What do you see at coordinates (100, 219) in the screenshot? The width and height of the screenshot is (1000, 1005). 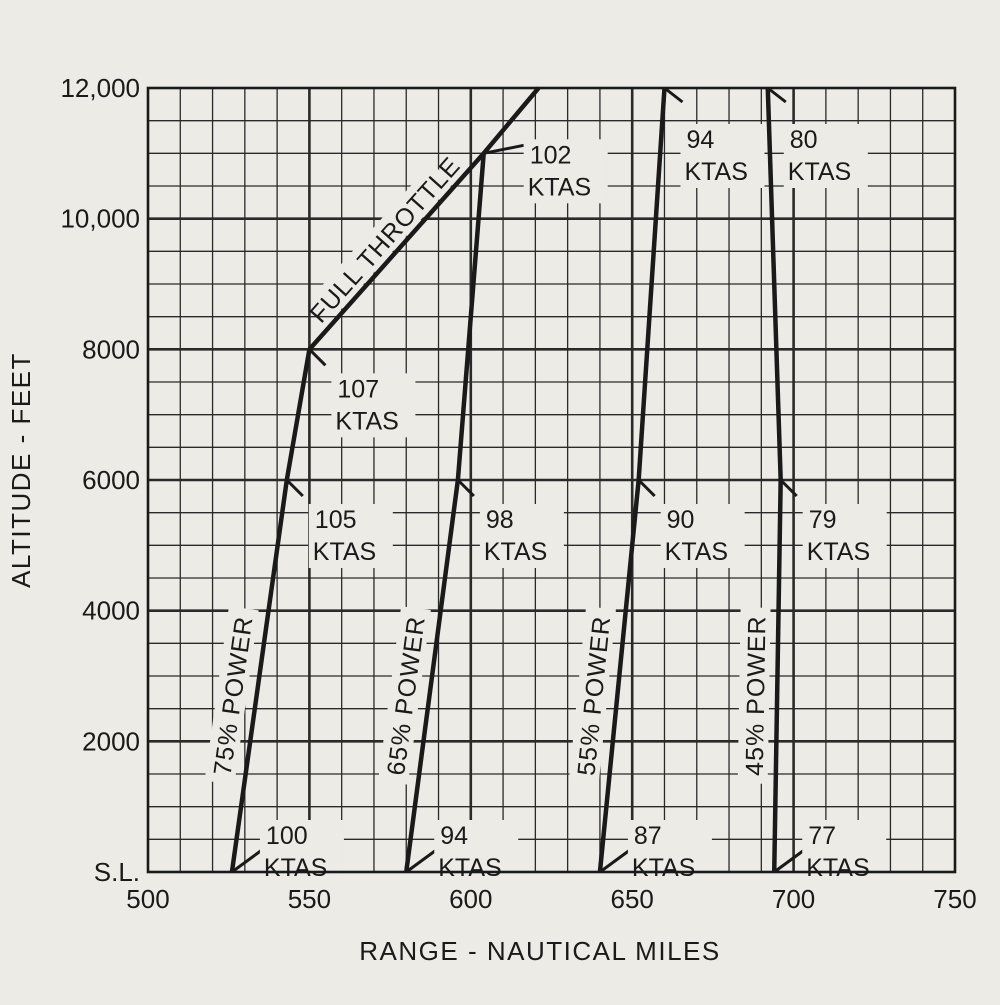 I see `y-tick-label: 10,000` at bounding box center [100, 219].